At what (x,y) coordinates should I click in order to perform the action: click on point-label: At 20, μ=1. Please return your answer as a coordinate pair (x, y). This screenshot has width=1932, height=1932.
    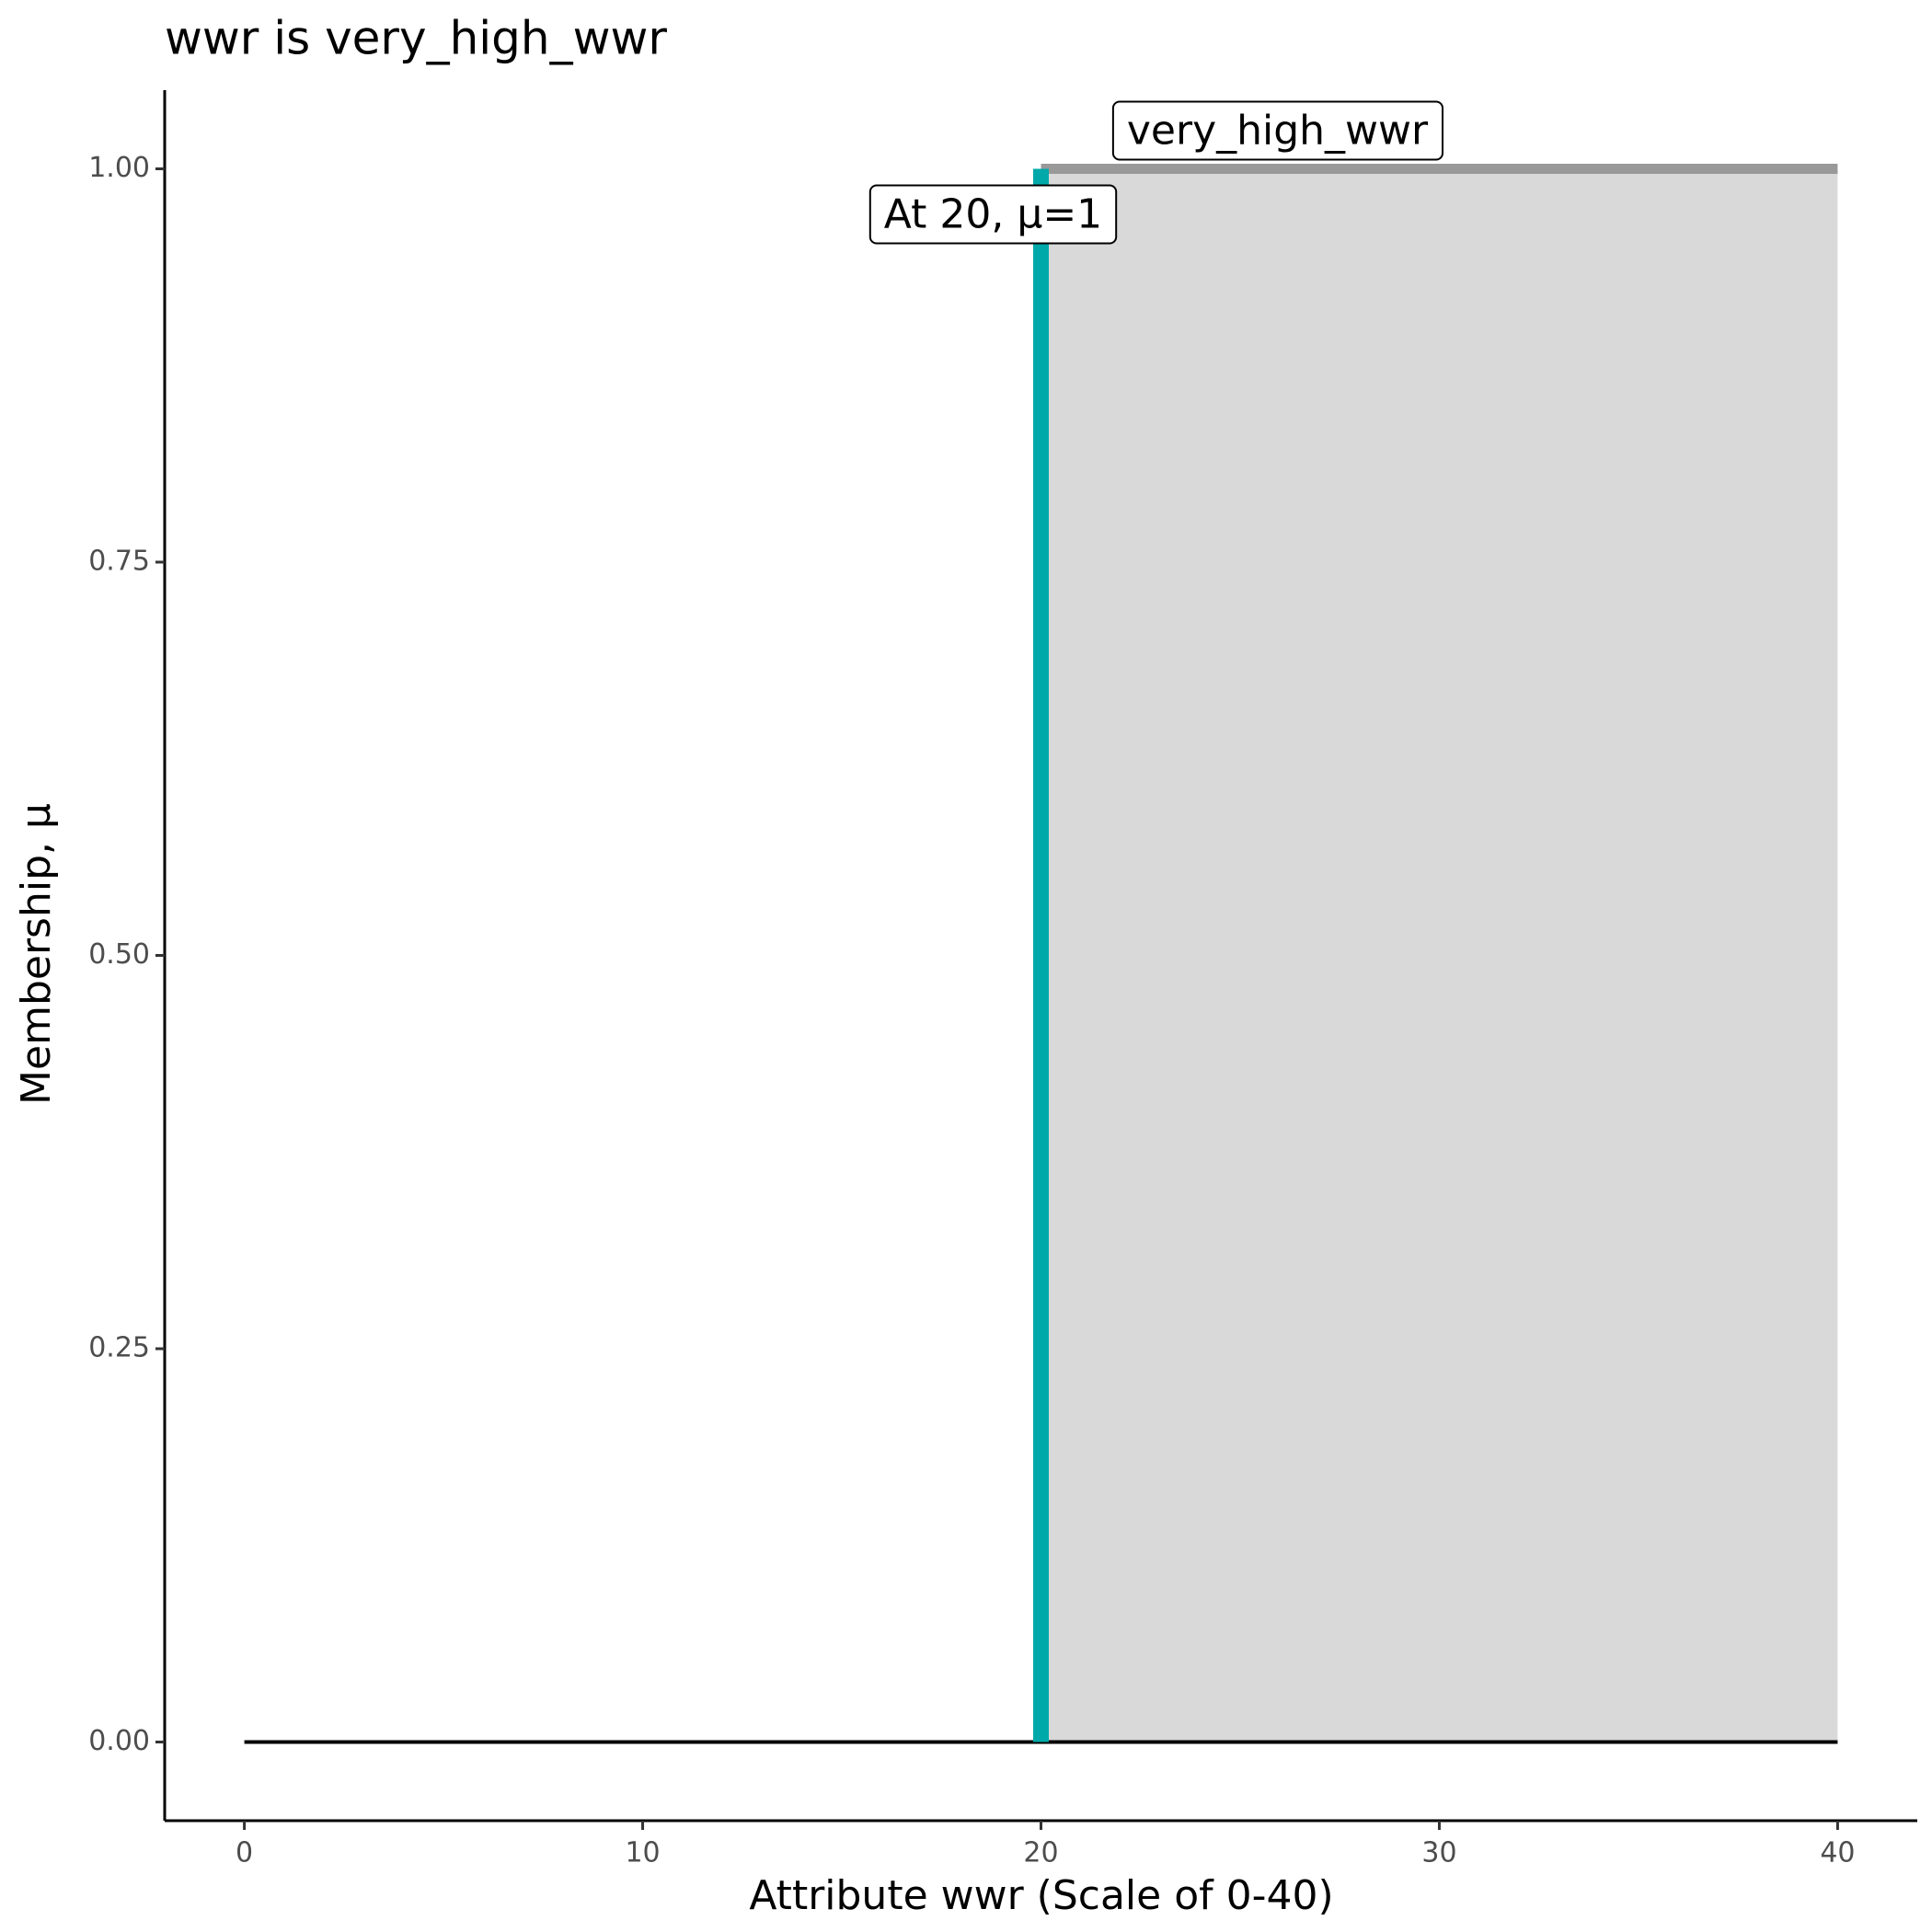
    Looking at the image, I should click on (993, 214).